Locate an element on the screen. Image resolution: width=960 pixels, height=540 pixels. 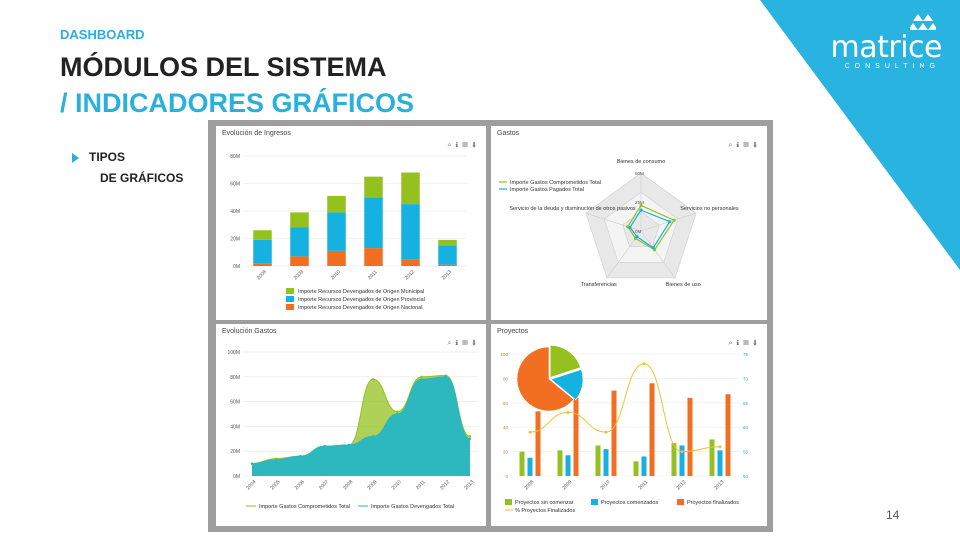
panel-title: Evolución de Ingresos is located at coordinates (256, 133).